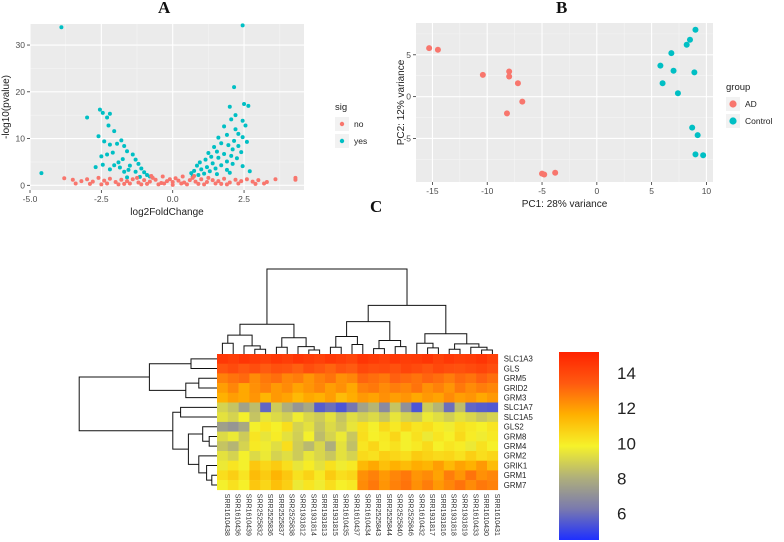  Describe the element at coordinates (167, 212) in the screenshot. I see `volcano-x-axis-title: log2FoldChange` at that location.